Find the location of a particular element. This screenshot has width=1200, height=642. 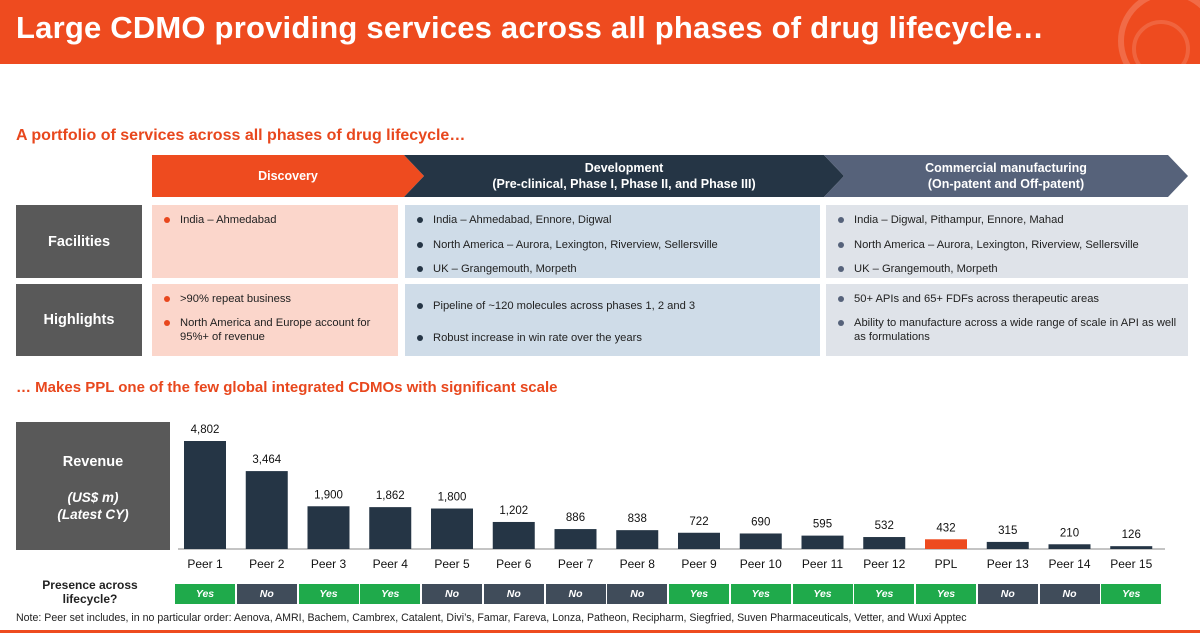

data-label: 690 is located at coordinates (760, 522).